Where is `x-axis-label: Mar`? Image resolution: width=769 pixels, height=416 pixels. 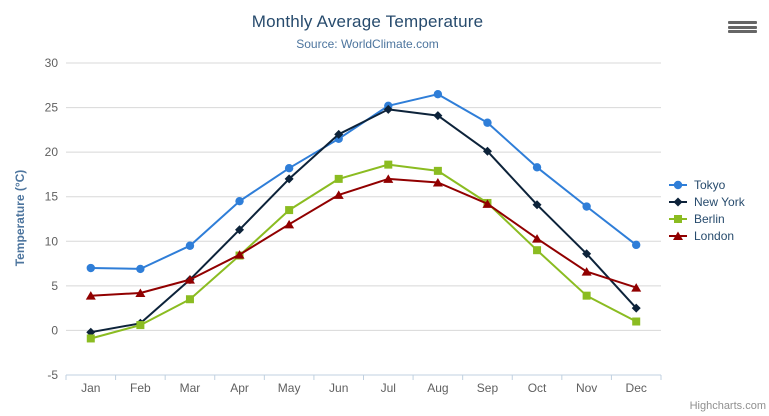
x-axis-label: Mar is located at coordinates (190, 388).